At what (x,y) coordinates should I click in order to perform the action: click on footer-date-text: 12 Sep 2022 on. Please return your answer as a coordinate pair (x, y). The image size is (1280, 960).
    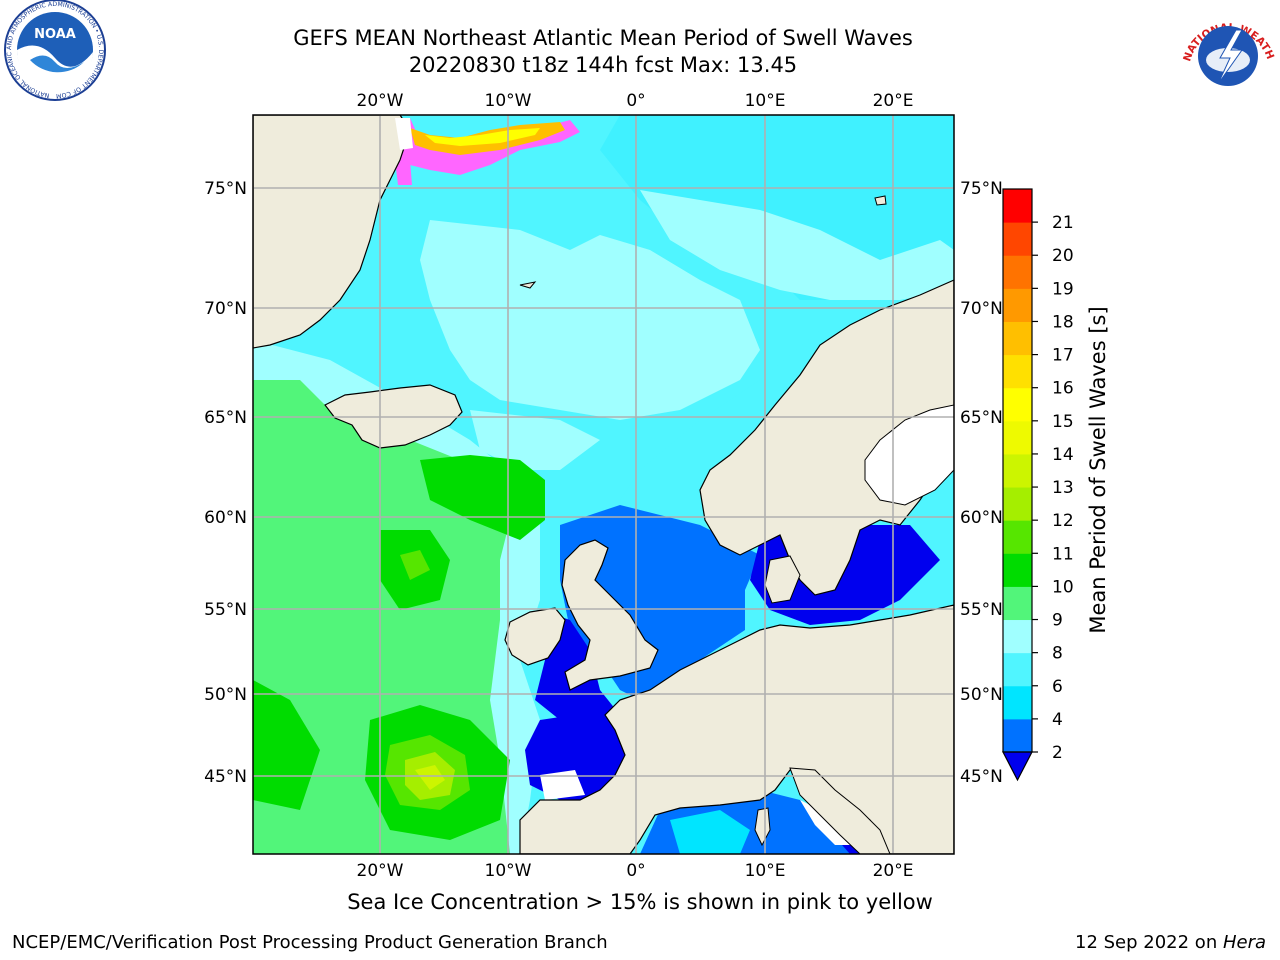
    Looking at the image, I should click on (1149, 942).